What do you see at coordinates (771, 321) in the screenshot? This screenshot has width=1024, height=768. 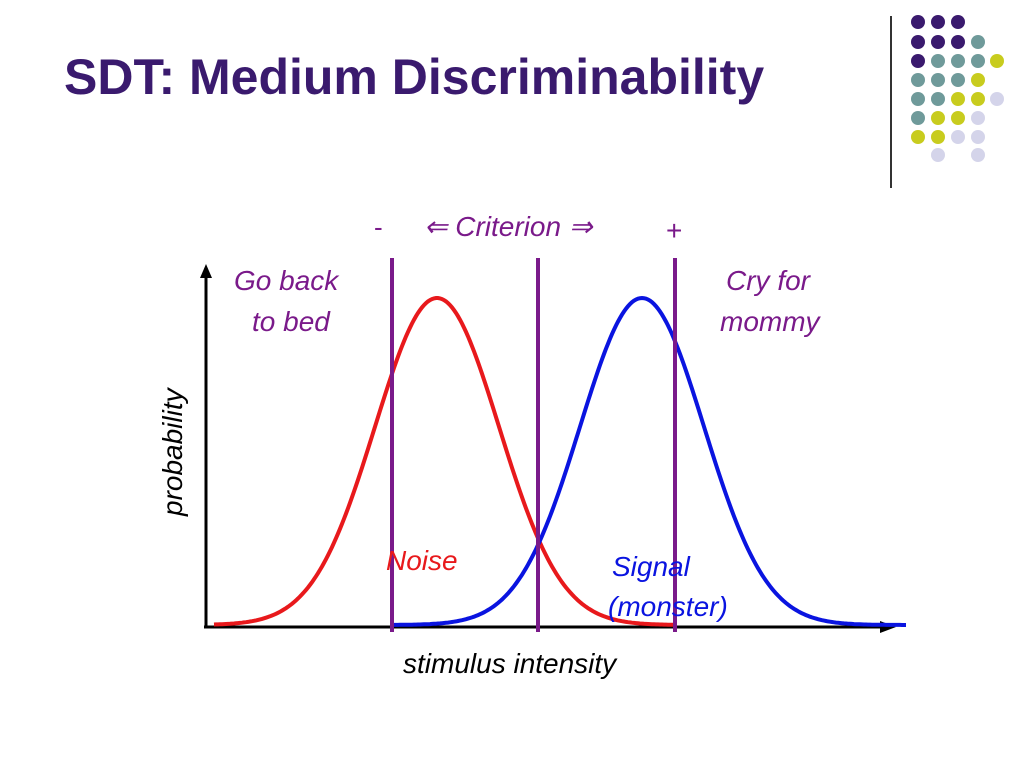 I see `right-response-line2: mommy` at bounding box center [771, 321].